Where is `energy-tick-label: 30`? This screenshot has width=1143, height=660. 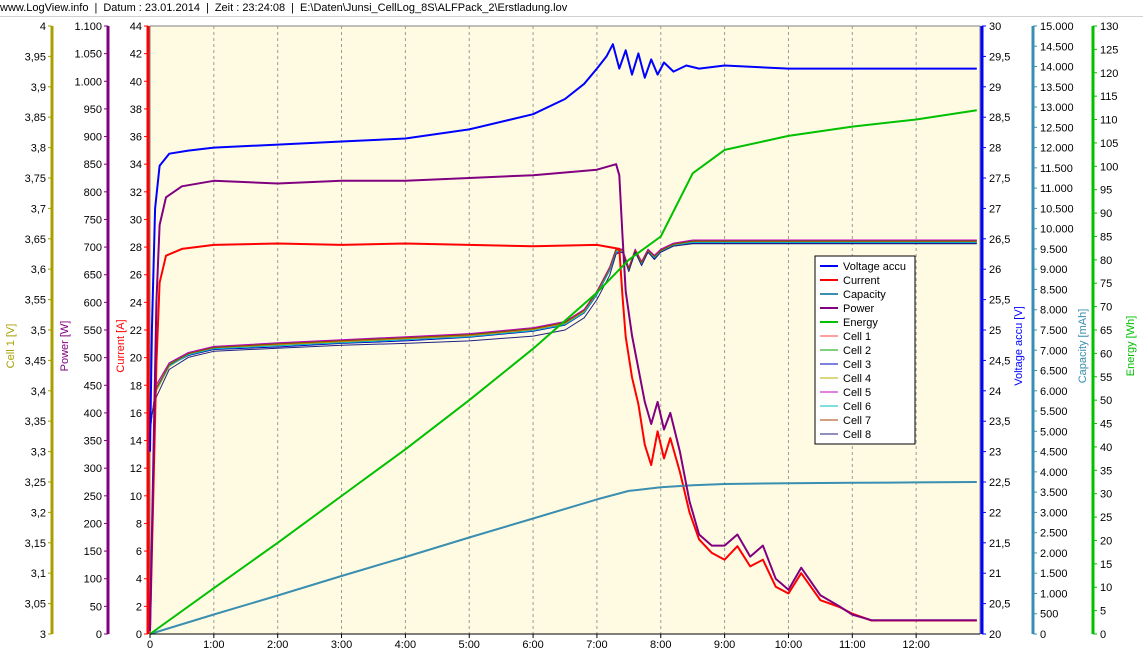 energy-tick-label: 30 is located at coordinates (1106, 495).